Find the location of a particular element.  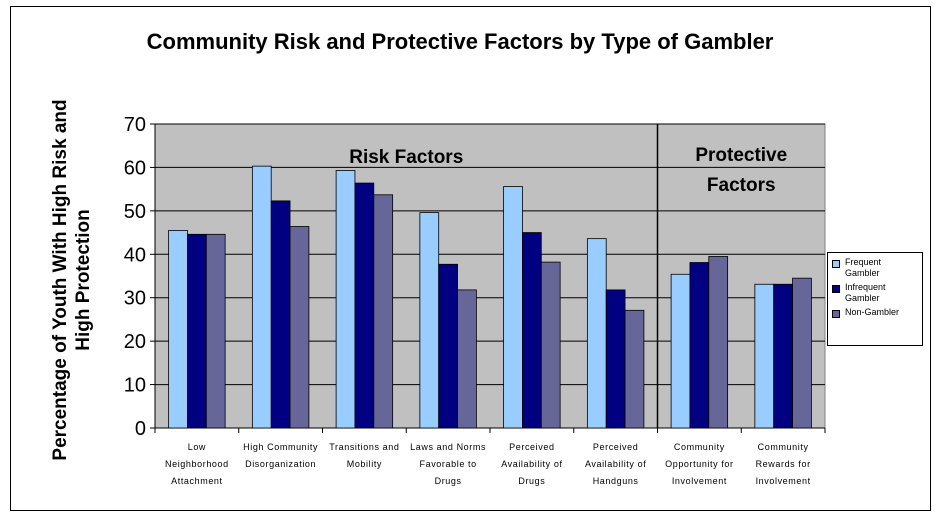

x-tick-label: Mobility is located at coordinates (364, 464).